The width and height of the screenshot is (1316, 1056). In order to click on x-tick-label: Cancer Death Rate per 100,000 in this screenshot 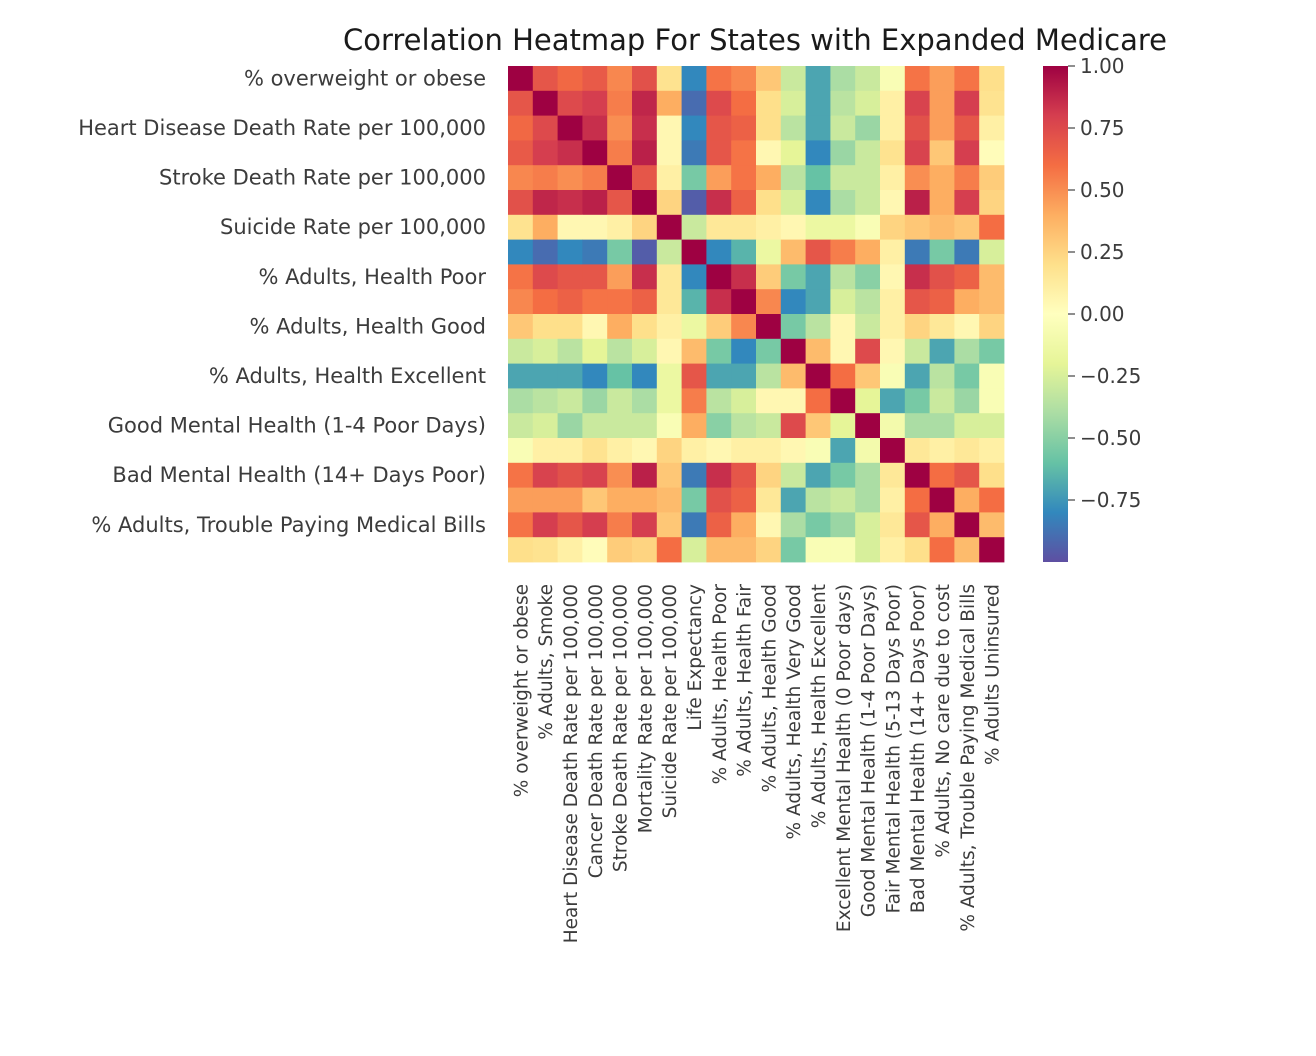, I will do `click(596, 731)`.